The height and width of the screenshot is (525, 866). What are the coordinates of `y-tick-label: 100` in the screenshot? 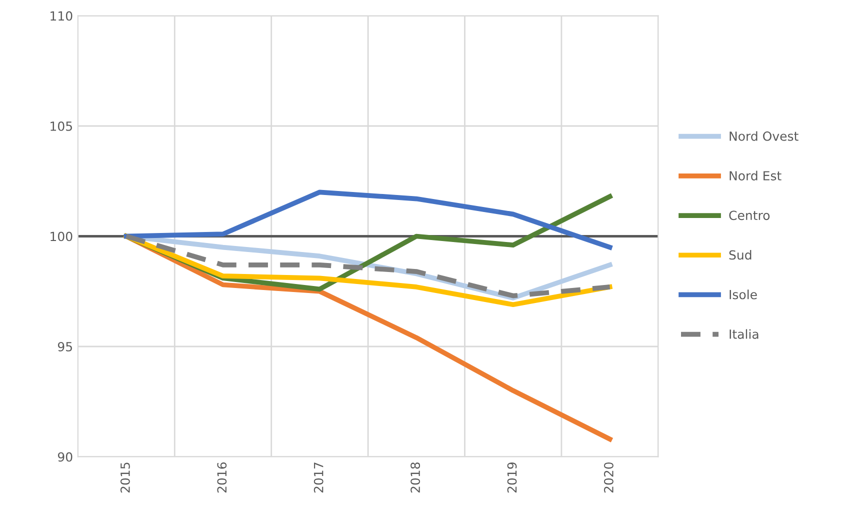 It's located at (61, 237).